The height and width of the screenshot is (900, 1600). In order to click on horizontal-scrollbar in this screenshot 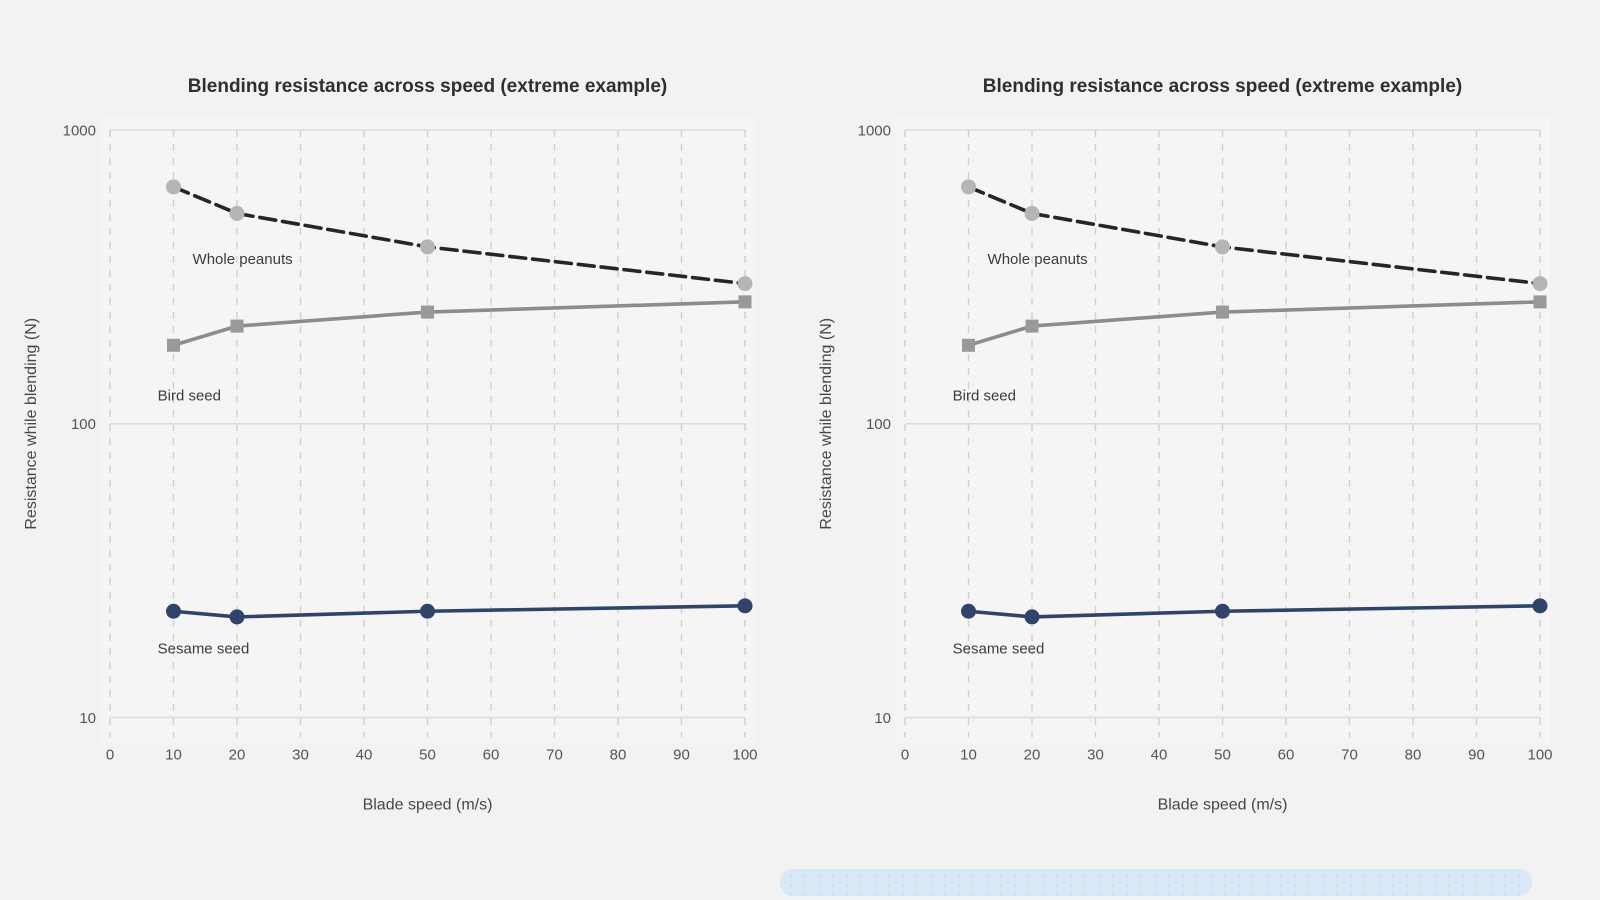, I will do `click(1156, 882)`.